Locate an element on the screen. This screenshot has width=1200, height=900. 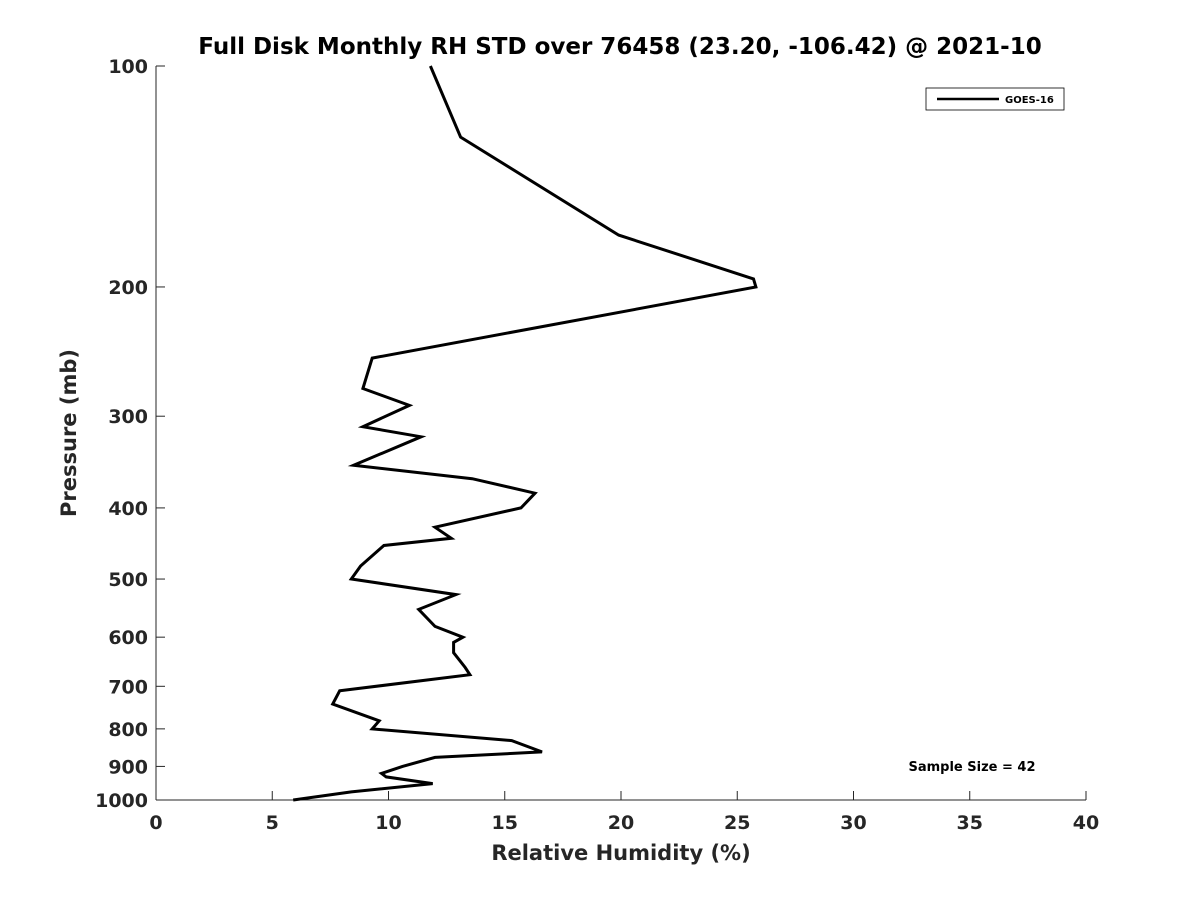
y-tick-label: 500 is located at coordinates (128, 580).